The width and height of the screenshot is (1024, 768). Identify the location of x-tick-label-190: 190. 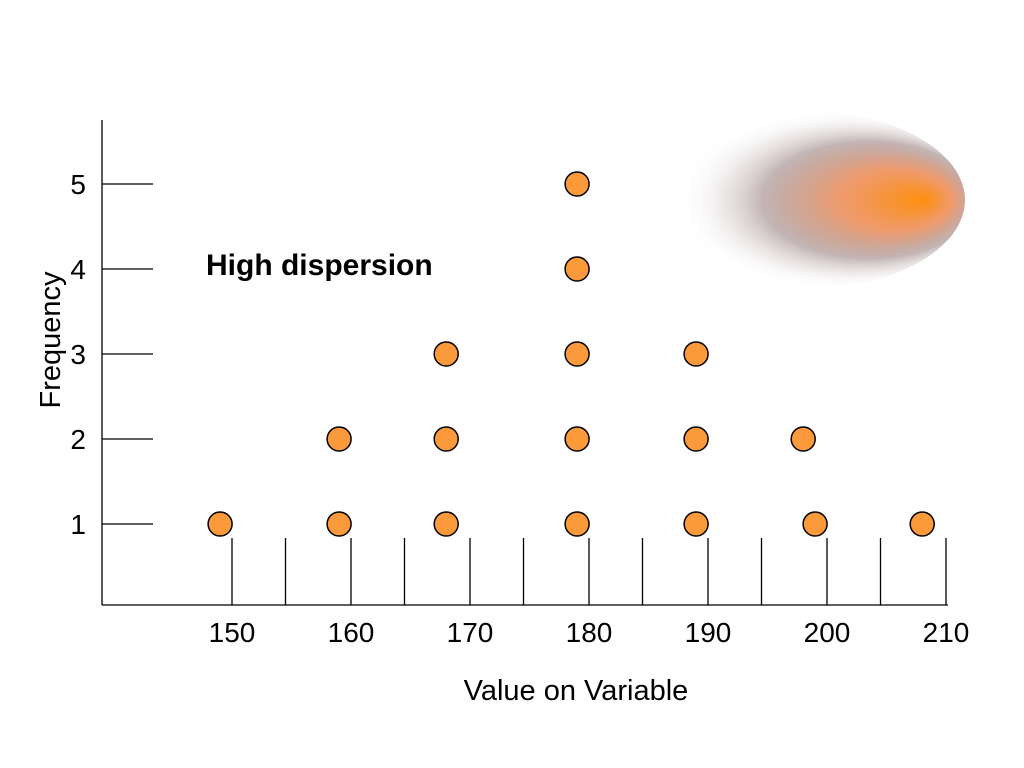
(708, 632).